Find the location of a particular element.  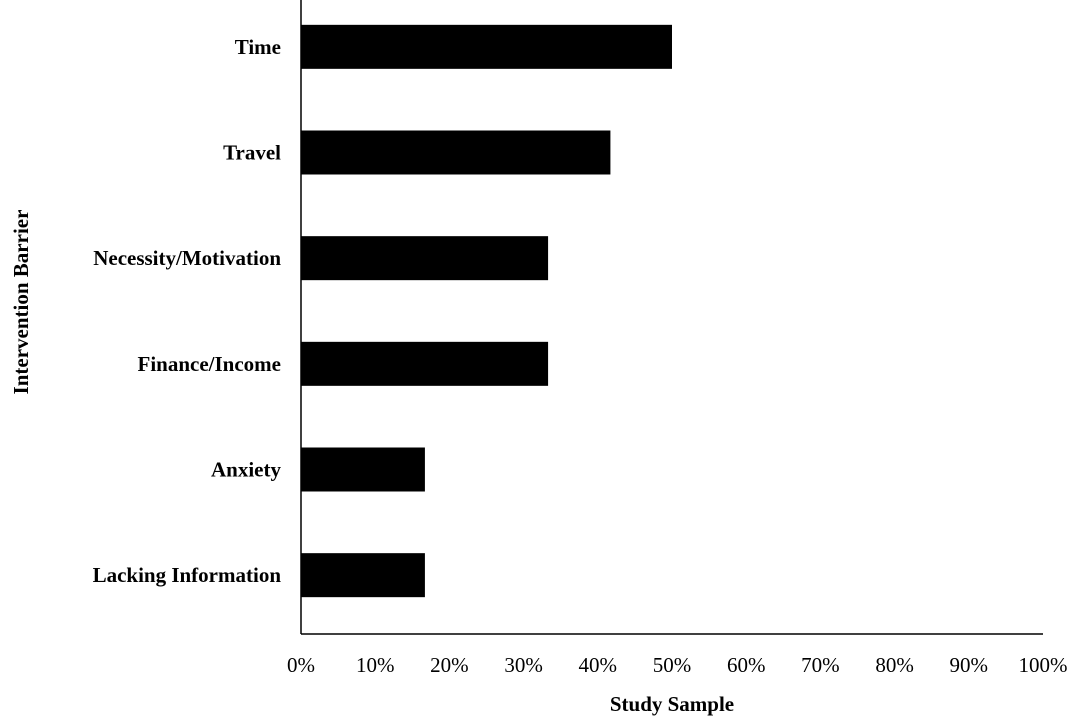

bar-anxiety is located at coordinates (363, 469).